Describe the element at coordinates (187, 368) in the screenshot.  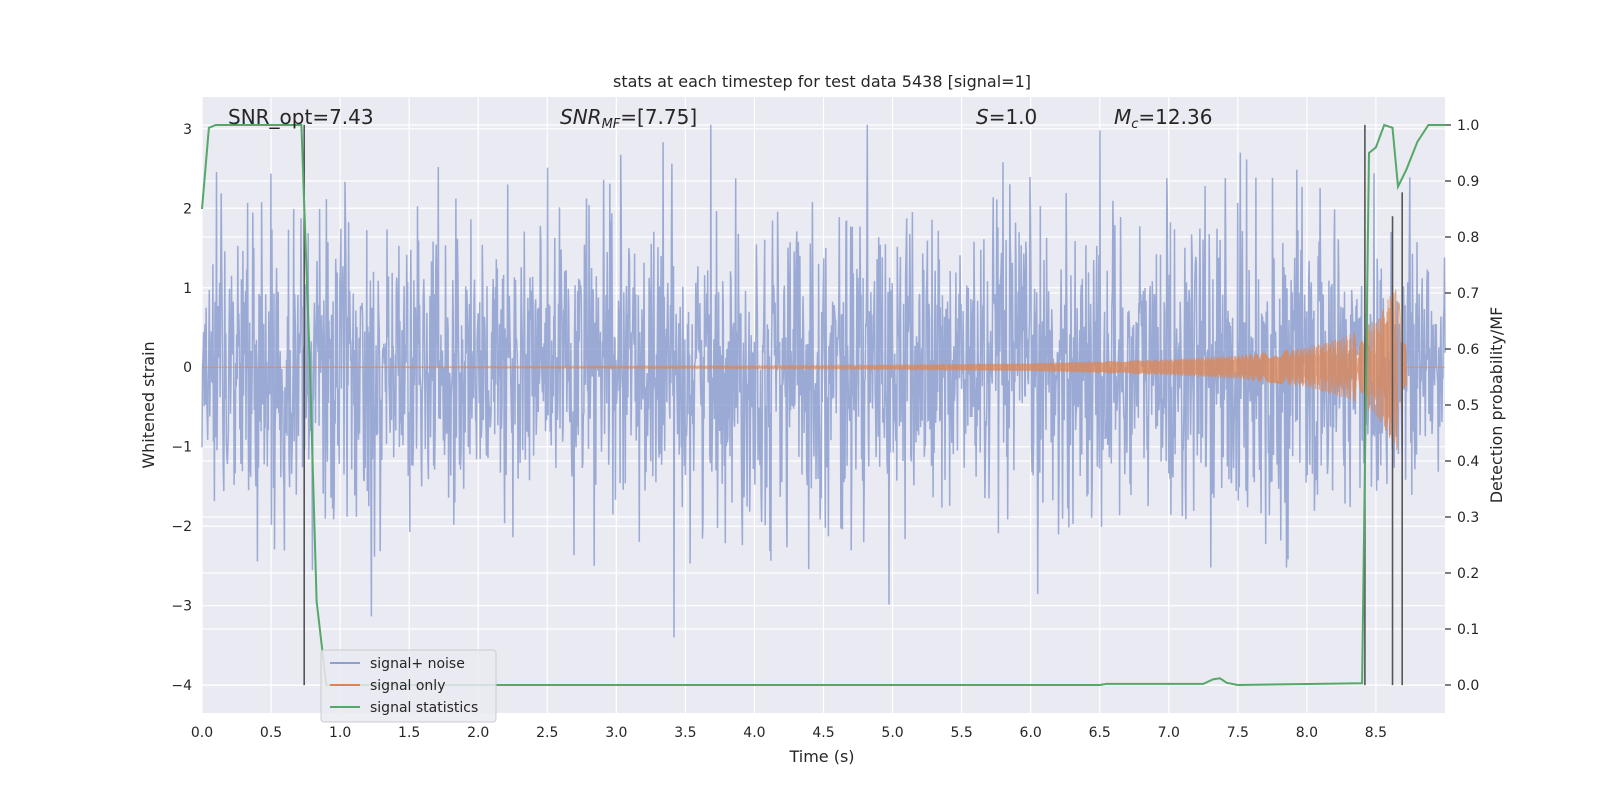
I see `y-tick-label: 0` at that location.